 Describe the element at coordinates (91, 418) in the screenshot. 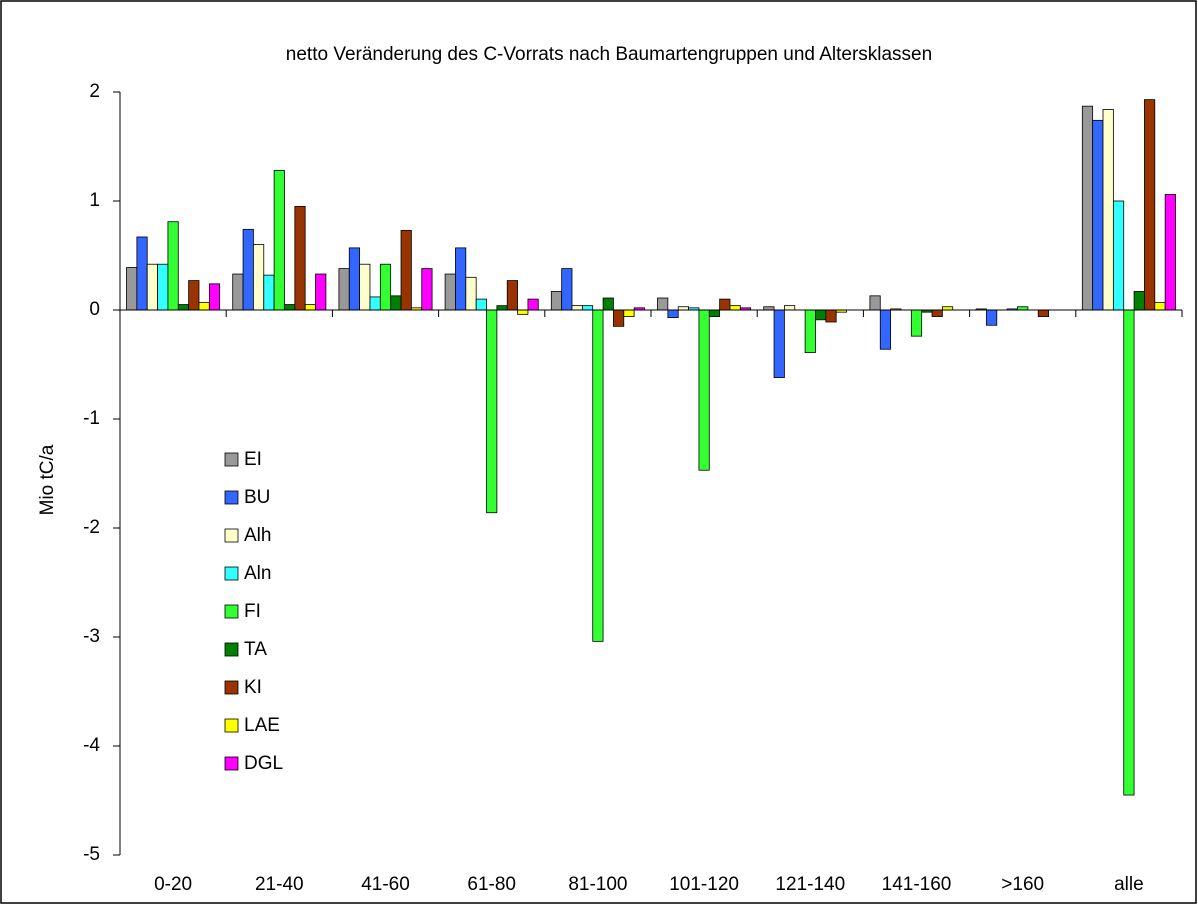

I see `y-tick-label: -1` at that location.